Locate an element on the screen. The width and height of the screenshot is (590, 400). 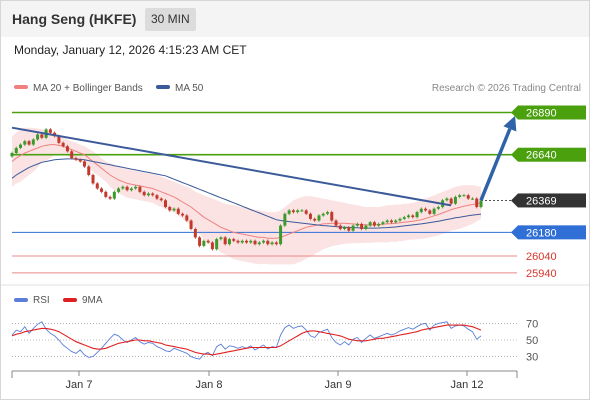
level-label-26640: 26640 is located at coordinates (548, 154).